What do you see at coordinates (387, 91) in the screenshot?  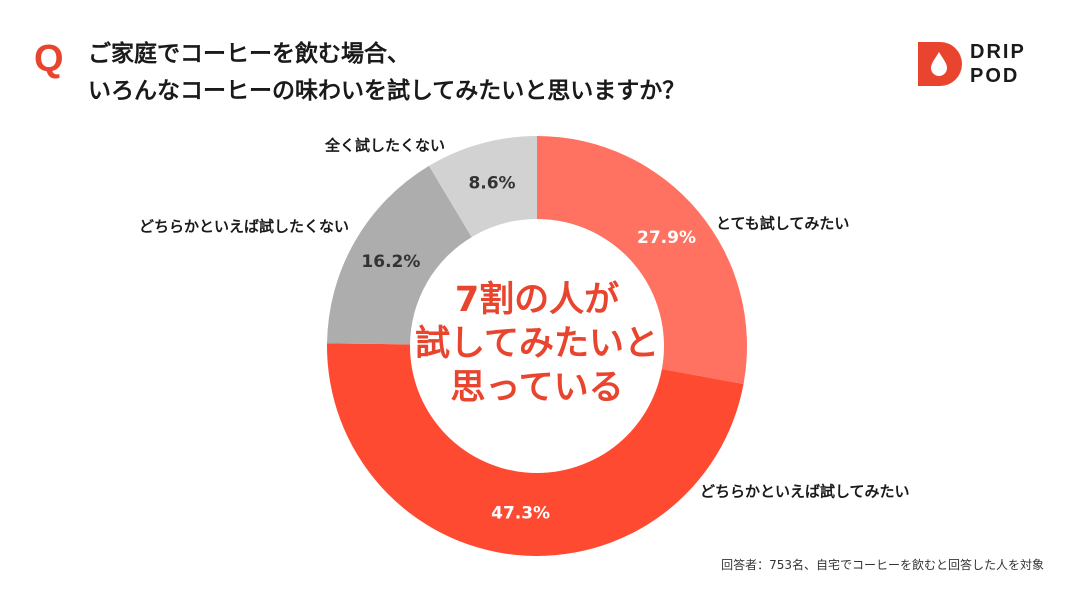 I see `title-line-2: いろんなコーヒーの味わいを試してみたいと思いますか？` at bounding box center [387, 91].